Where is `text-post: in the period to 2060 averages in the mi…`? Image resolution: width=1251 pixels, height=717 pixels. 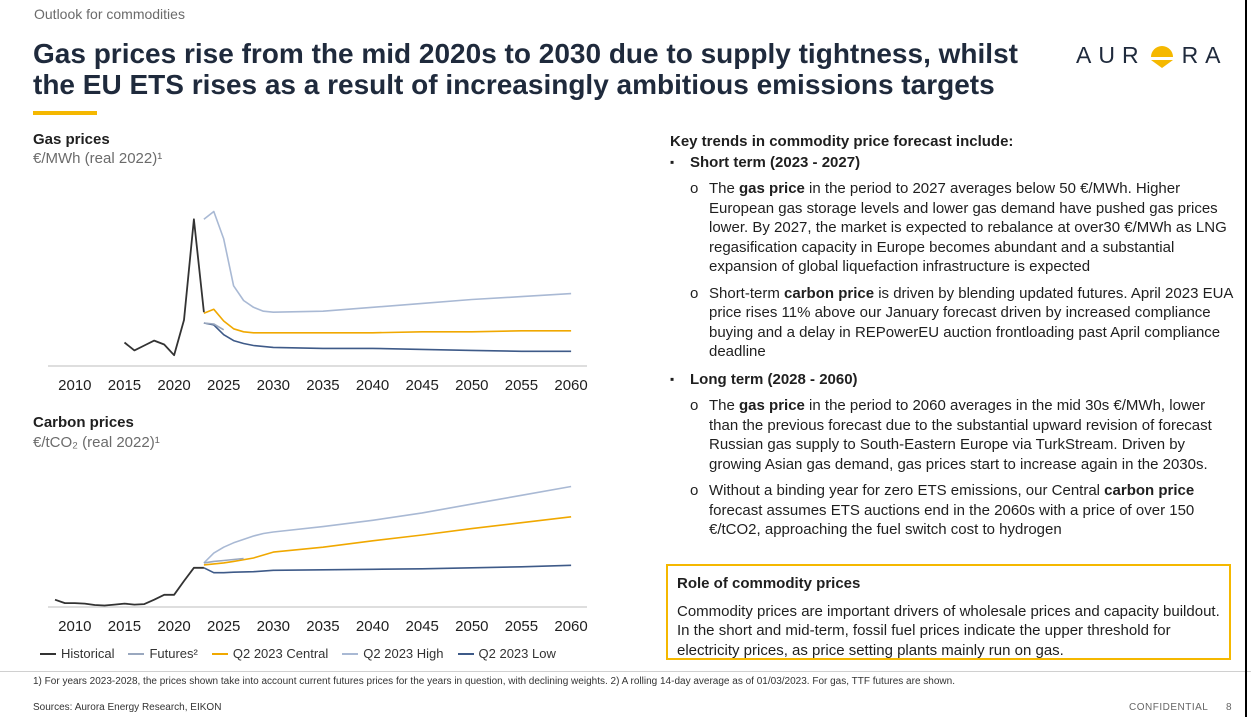
text-post: in the period to 2060 averages in the mi… is located at coordinates (960, 435).